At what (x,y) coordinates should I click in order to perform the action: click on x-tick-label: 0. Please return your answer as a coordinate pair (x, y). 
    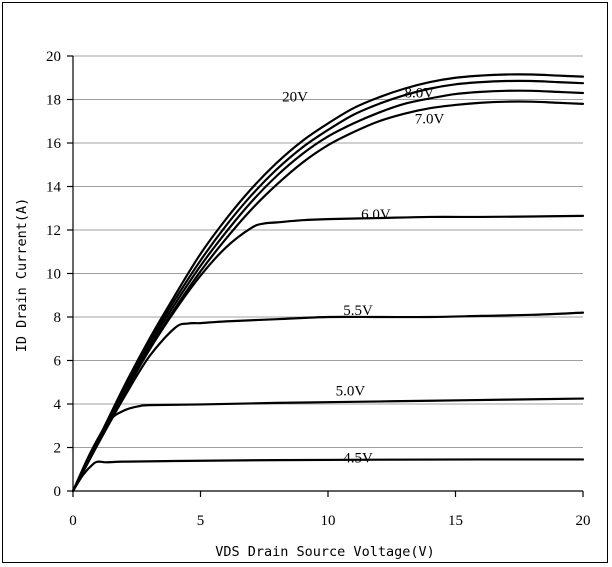
    Looking at the image, I should click on (73, 521).